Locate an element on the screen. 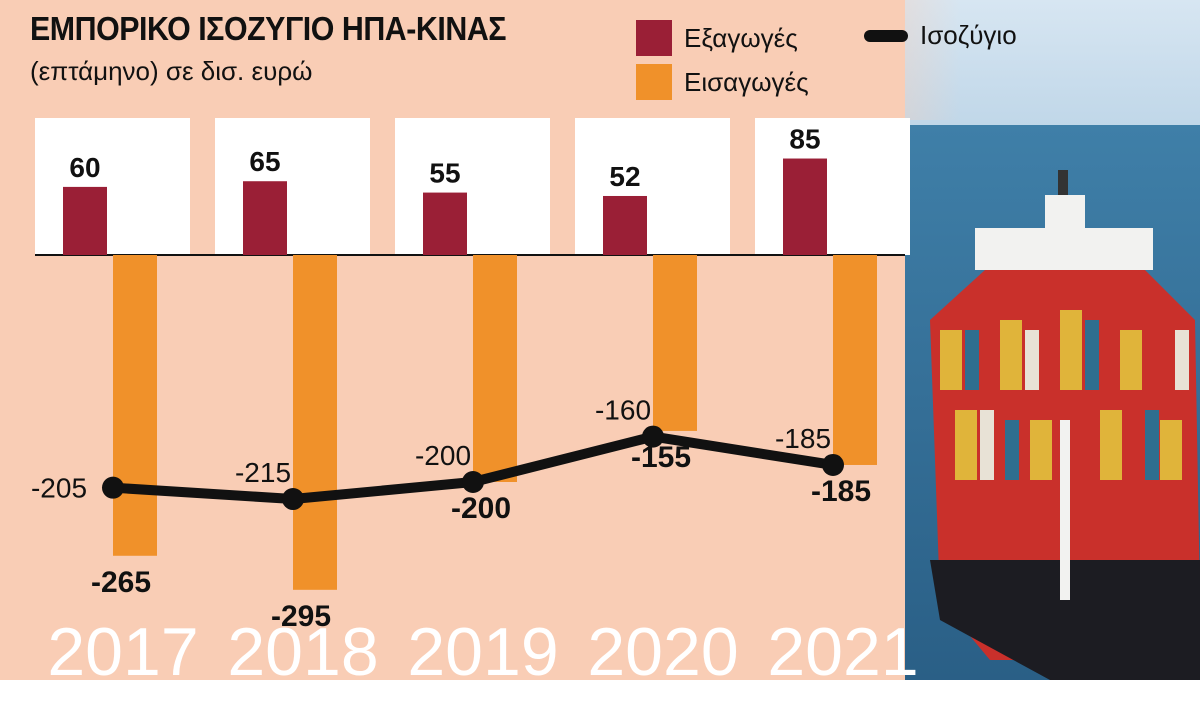 The width and height of the screenshot is (1200, 703). exports-value-label: 65 is located at coordinates (264, 161).